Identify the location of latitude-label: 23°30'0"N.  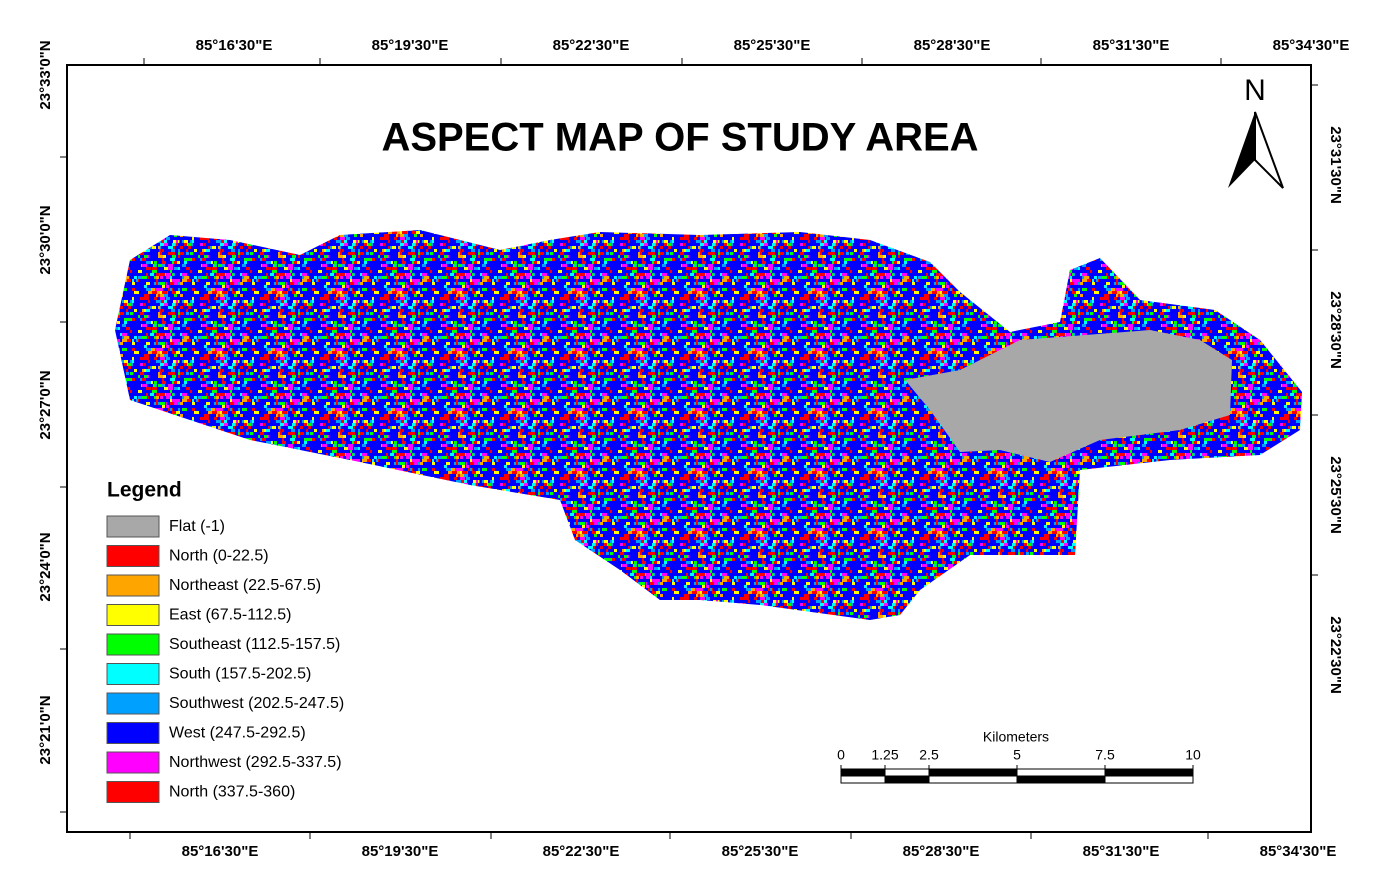
(45, 239).